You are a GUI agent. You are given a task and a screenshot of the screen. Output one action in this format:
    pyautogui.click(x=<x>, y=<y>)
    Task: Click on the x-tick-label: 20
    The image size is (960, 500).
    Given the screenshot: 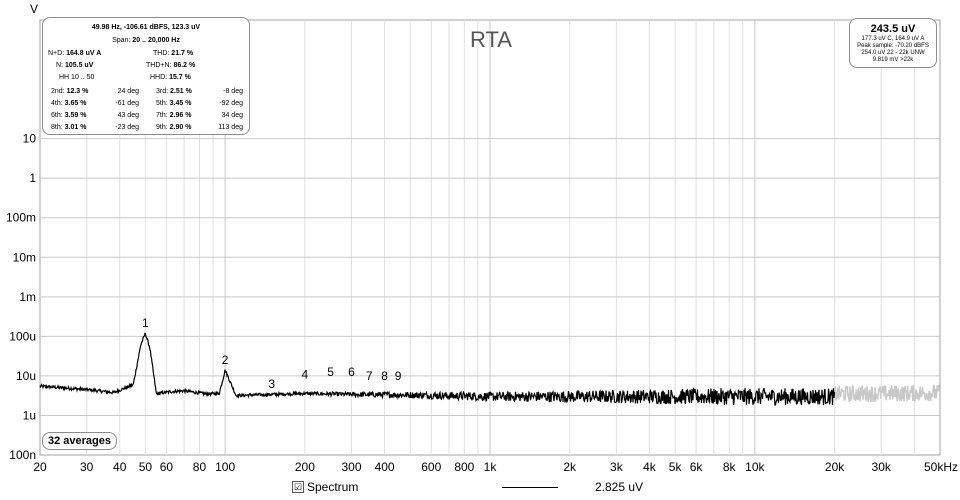 What is the action you would take?
    pyautogui.click(x=40, y=467)
    